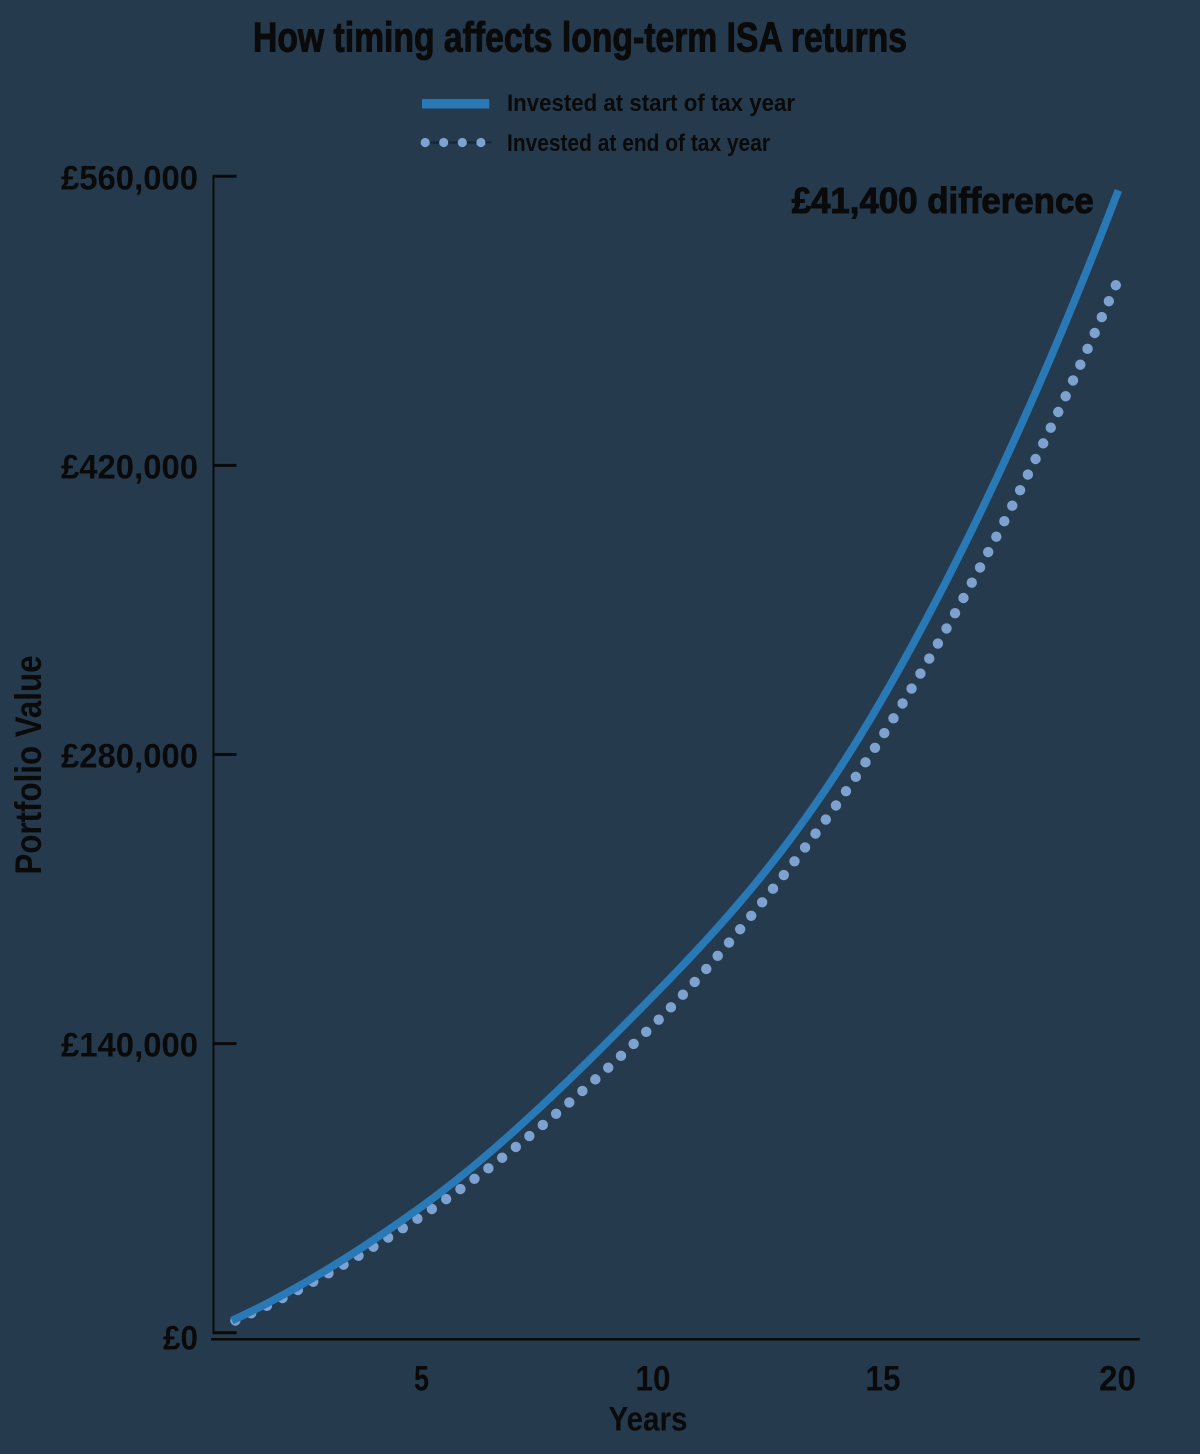 The height and width of the screenshot is (1454, 1200). I want to click on svg-text: Years, so click(648, 1420).